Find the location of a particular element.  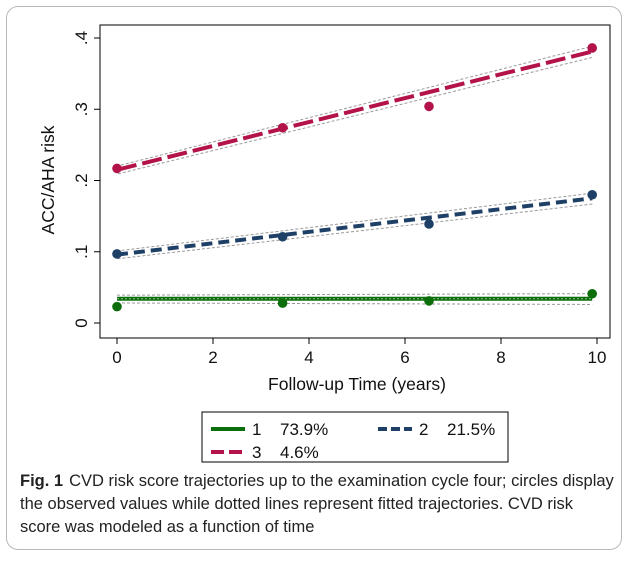

legend-share-2: 21.5% is located at coordinates (471, 429).